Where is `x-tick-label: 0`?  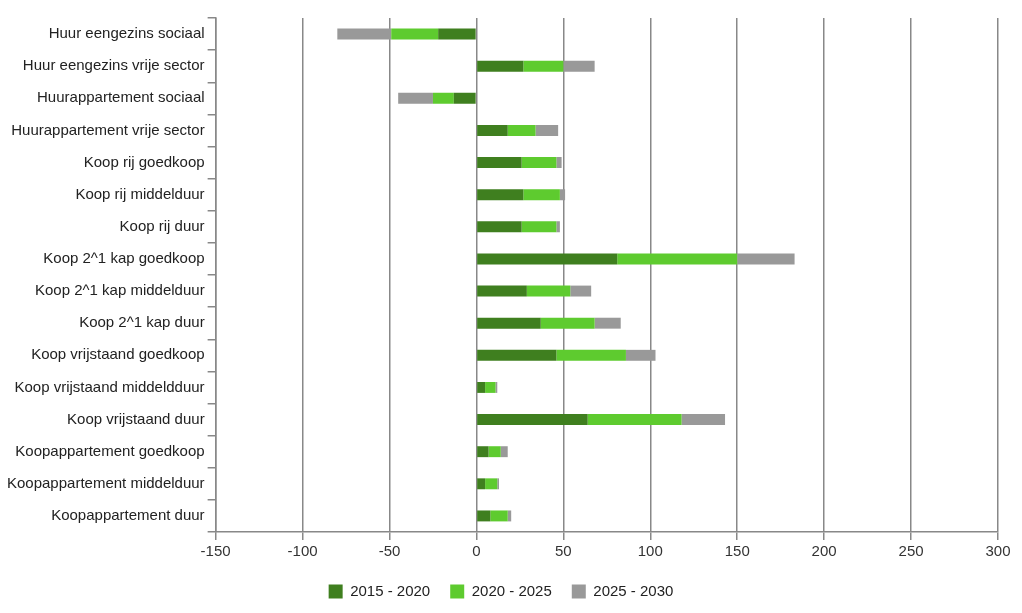 x-tick-label: 0 is located at coordinates (476, 551).